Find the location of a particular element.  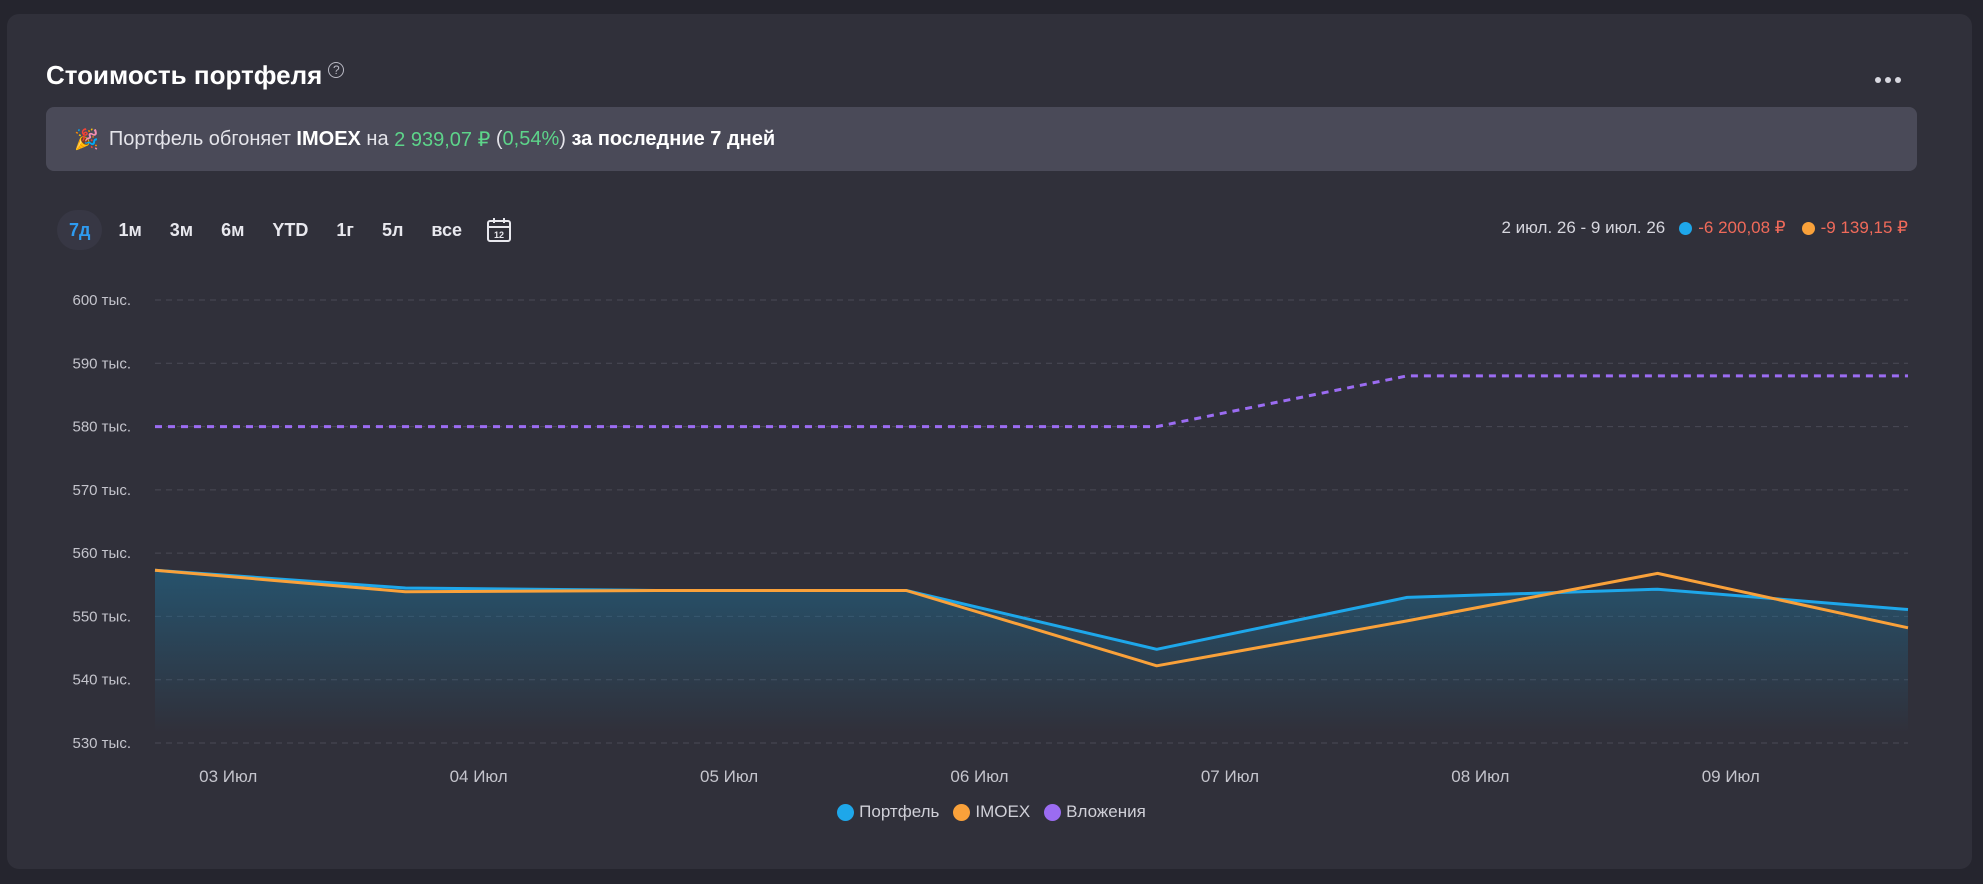

period-ytd-button: YTD is located at coordinates (290, 229).